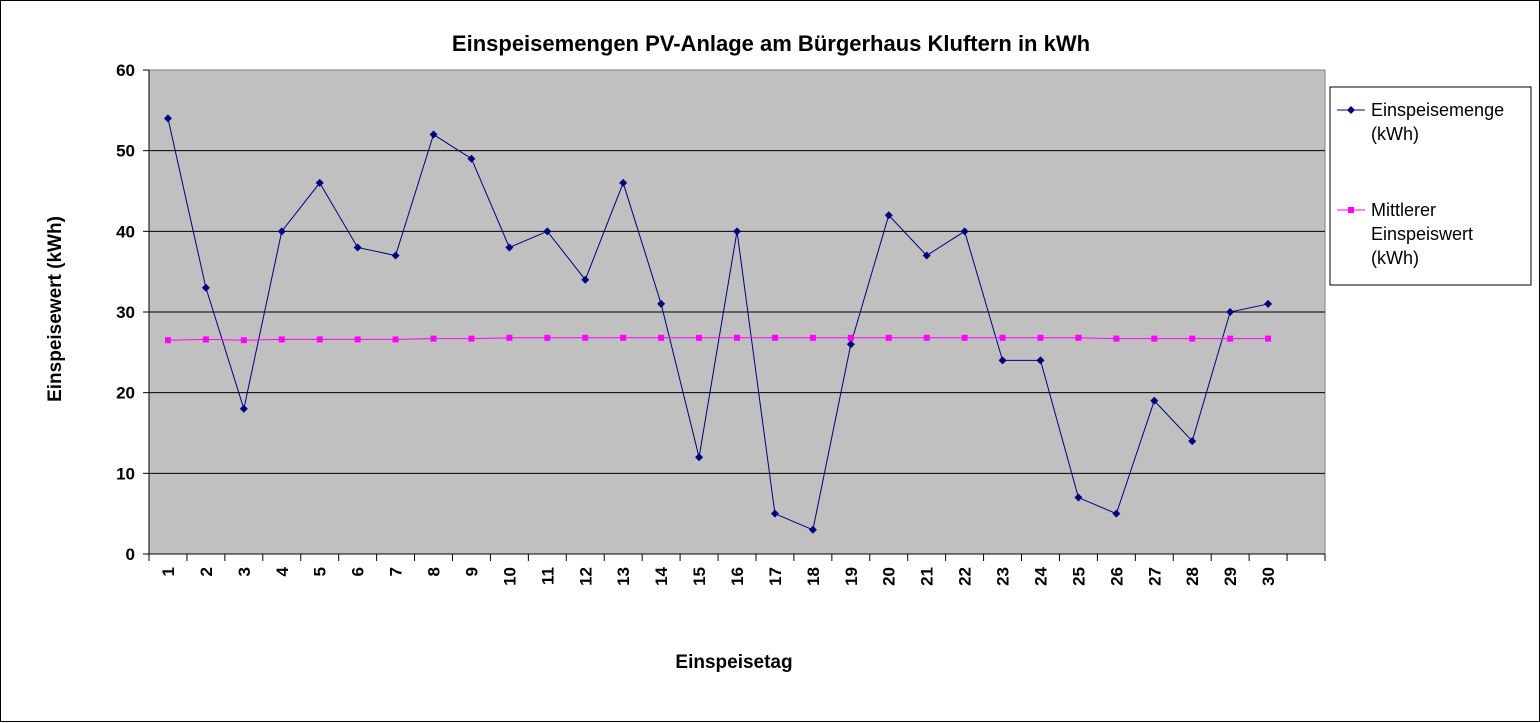  Describe the element at coordinates (1437, 110) in the screenshot. I see `legend-label: Einspeisemenge` at that location.